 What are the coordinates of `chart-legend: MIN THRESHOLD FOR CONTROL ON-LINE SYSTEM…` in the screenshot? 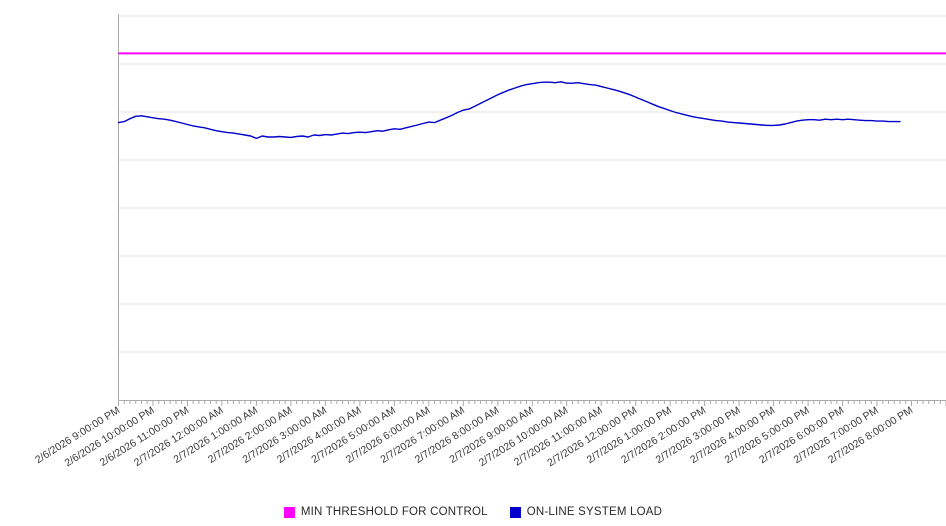 It's located at (473, 512).